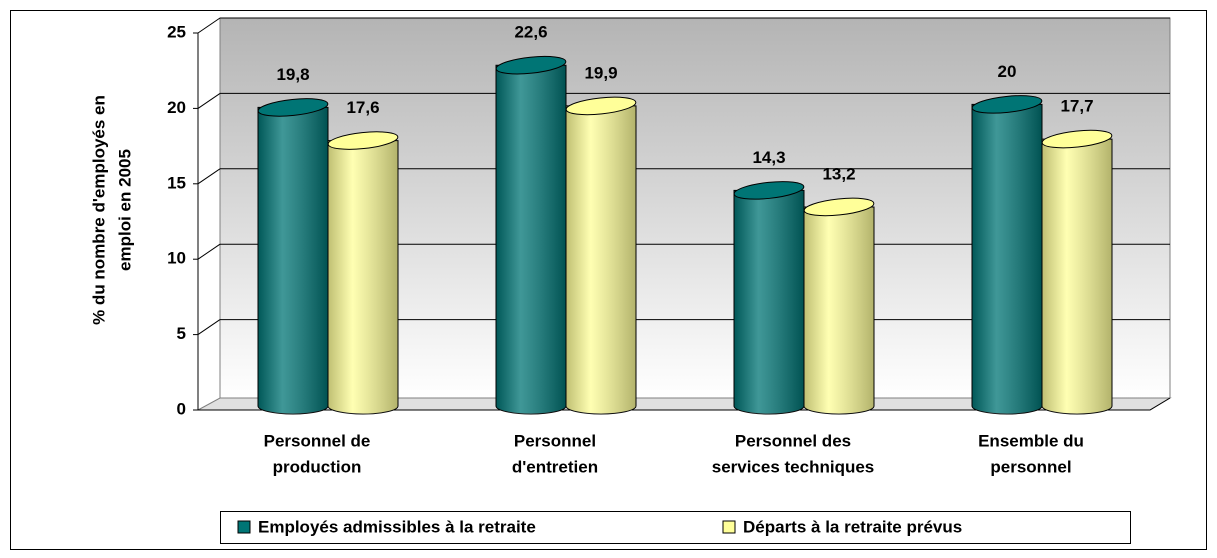 This screenshot has height=558, width=1217. I want to click on data-label: 13,2, so click(838, 173).